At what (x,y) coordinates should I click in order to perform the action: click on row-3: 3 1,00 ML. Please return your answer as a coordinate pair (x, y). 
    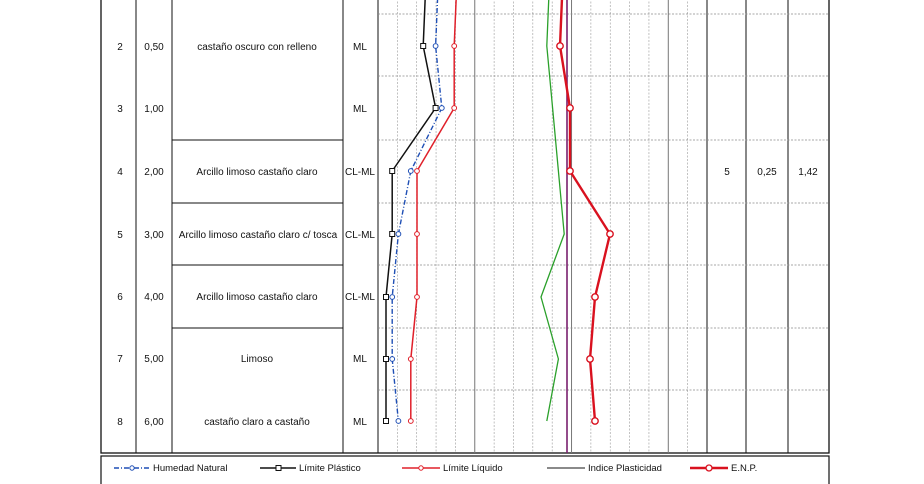
    Looking at the image, I should click on (242, 109).